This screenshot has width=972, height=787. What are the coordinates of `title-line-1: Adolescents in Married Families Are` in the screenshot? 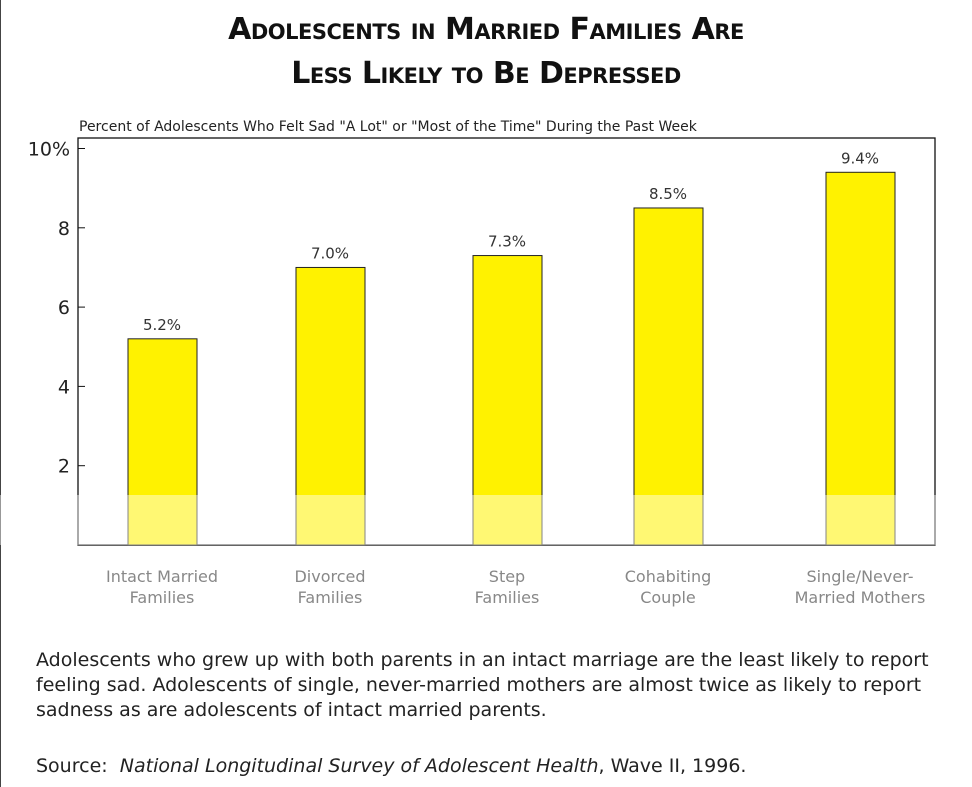 It's located at (486, 29).